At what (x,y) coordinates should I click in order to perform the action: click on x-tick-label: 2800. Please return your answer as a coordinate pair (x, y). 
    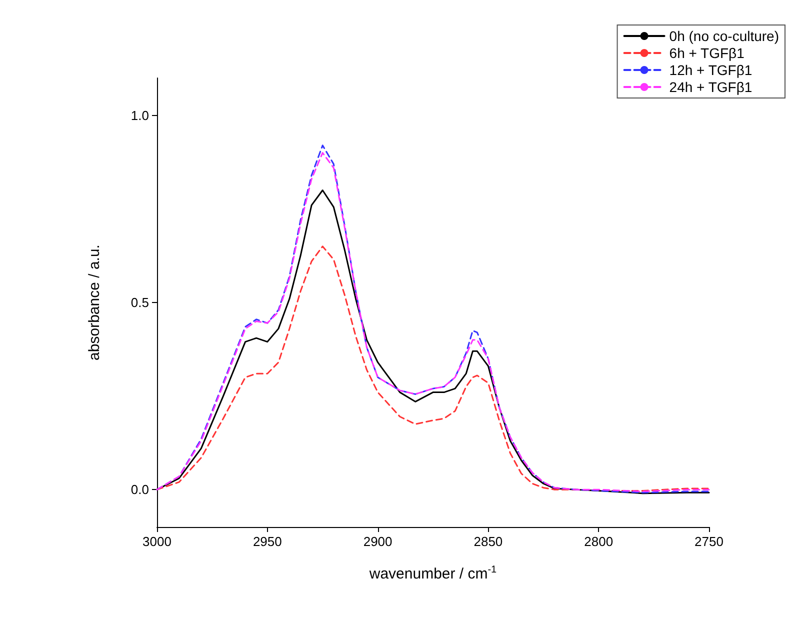
    Looking at the image, I should click on (599, 541).